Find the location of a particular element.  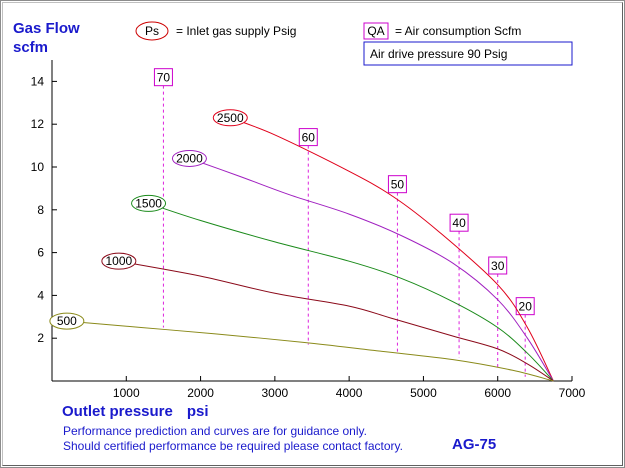

ps-legend-symbol: Ps is located at coordinates (152, 31).